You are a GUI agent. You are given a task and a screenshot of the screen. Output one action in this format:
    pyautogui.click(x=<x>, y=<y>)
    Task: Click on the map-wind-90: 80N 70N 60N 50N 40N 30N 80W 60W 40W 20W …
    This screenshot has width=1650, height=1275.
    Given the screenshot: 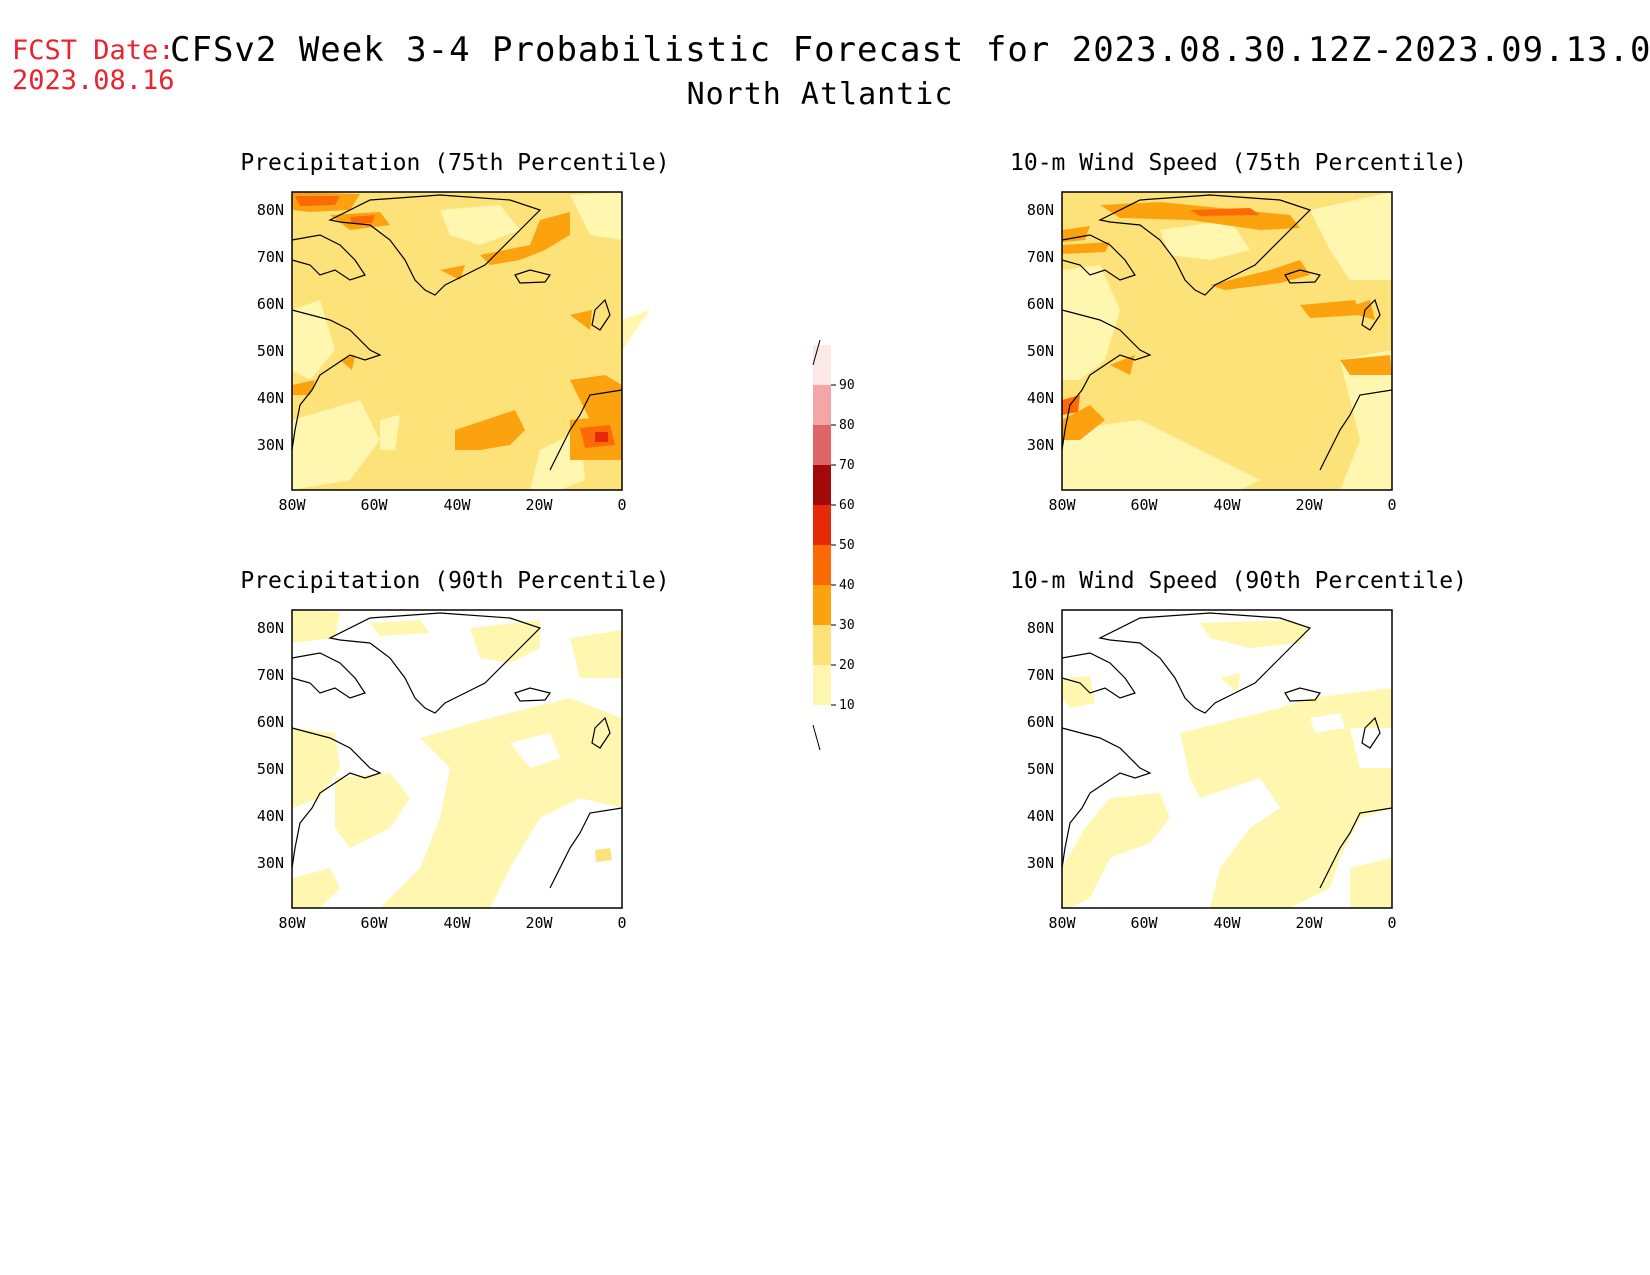 What is the action you would take?
    pyautogui.click(x=1212, y=770)
    